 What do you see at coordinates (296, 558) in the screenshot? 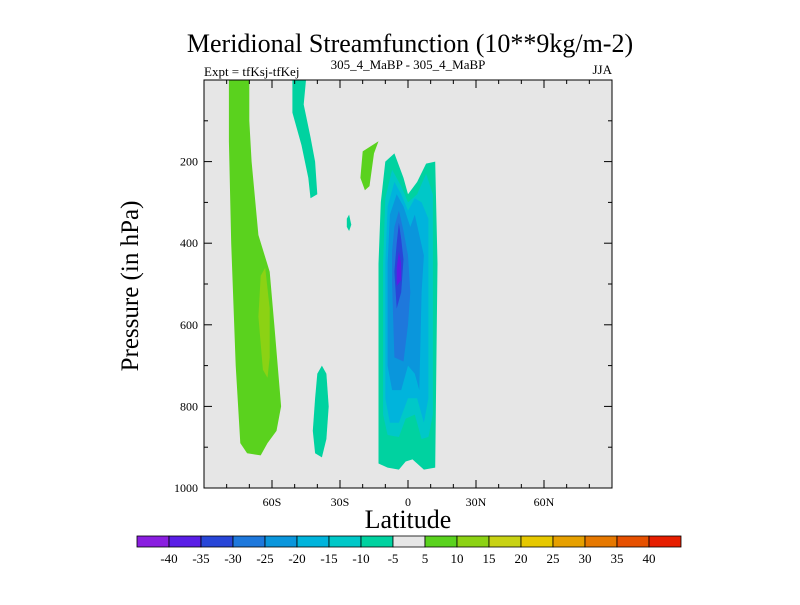
I see `colorbar-label: -20` at bounding box center [296, 558].